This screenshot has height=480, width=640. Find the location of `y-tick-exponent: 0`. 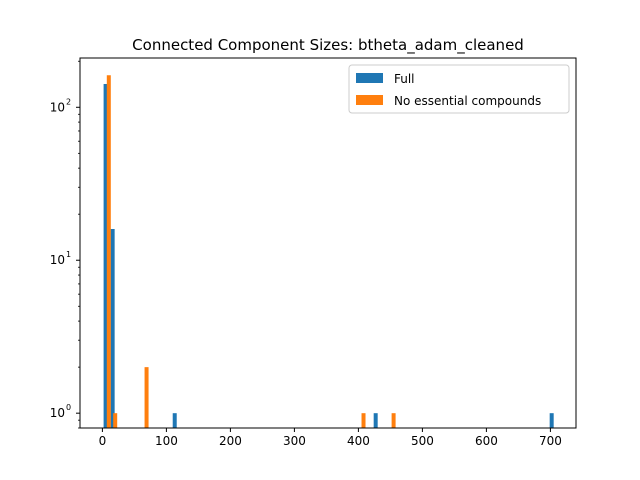

y-tick-exponent: 0 is located at coordinates (68, 407).